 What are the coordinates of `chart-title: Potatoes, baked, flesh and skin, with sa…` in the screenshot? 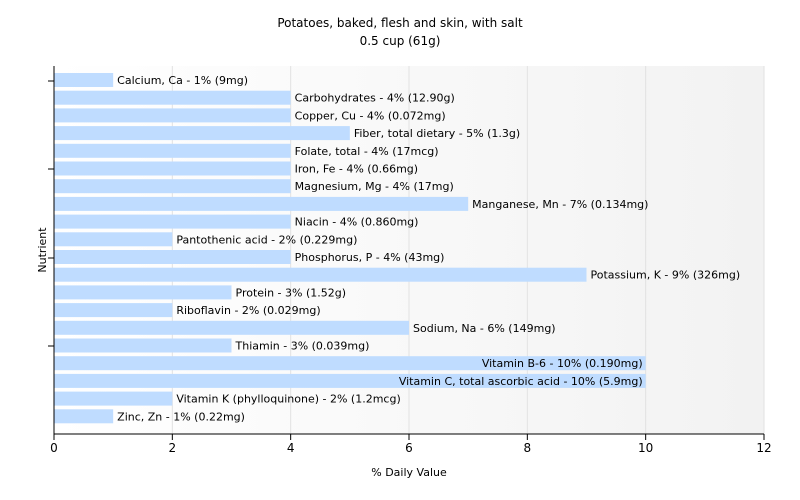 It's located at (400, 23).